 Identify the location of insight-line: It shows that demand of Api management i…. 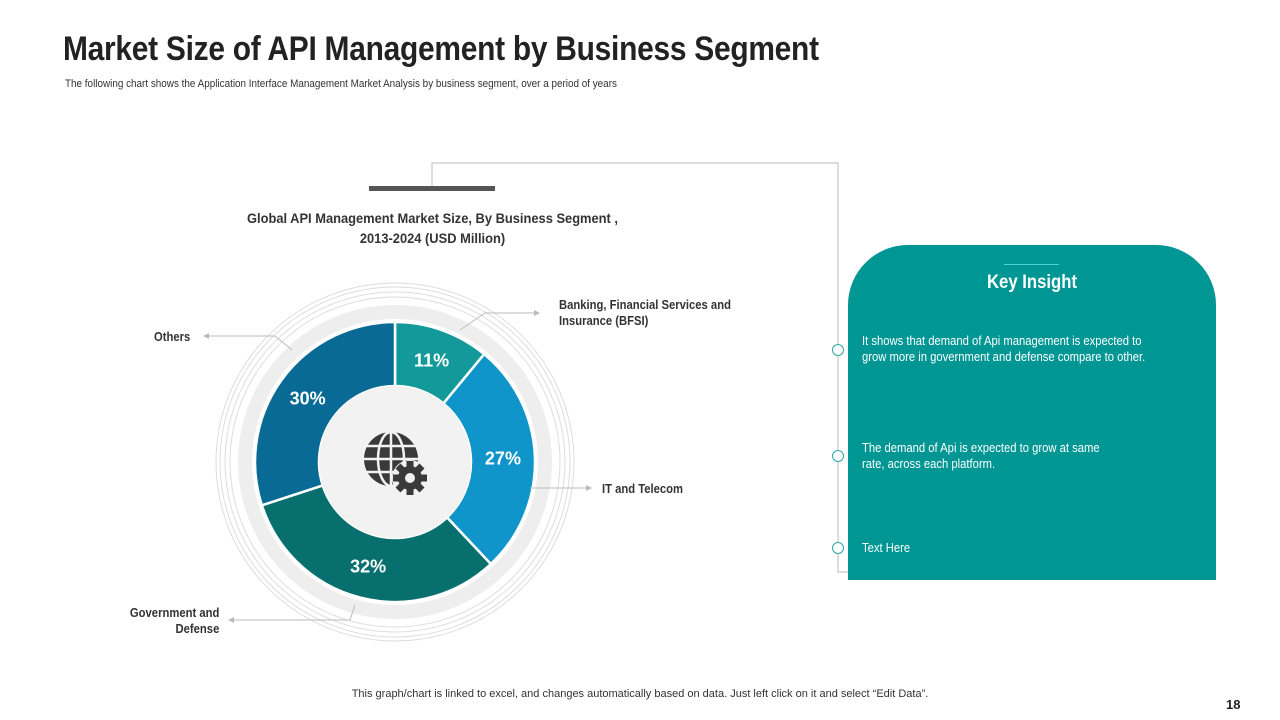
(1002, 341).